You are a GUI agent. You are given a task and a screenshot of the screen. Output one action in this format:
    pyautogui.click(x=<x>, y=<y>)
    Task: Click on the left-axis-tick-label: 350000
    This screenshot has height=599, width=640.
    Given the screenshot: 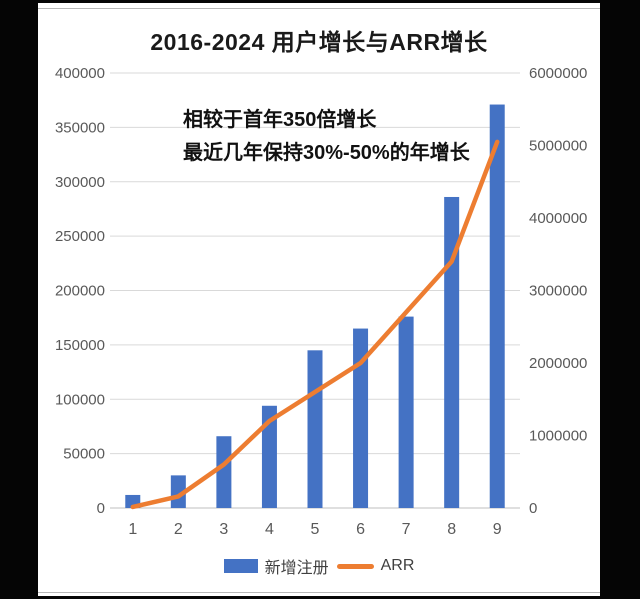 What is the action you would take?
    pyautogui.click(x=80, y=127)
    